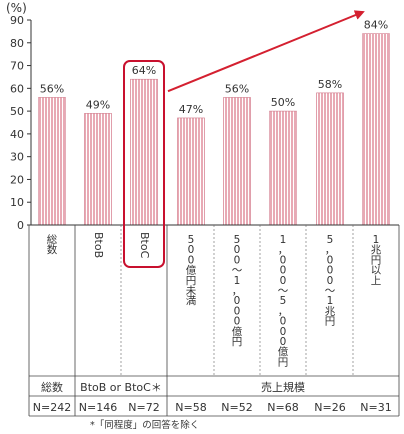  What do you see at coordinates (21, 123) in the screenshot?
I see `y-axis: 0 10 20 30 40 50 60 70 80 90` at bounding box center [21, 123].